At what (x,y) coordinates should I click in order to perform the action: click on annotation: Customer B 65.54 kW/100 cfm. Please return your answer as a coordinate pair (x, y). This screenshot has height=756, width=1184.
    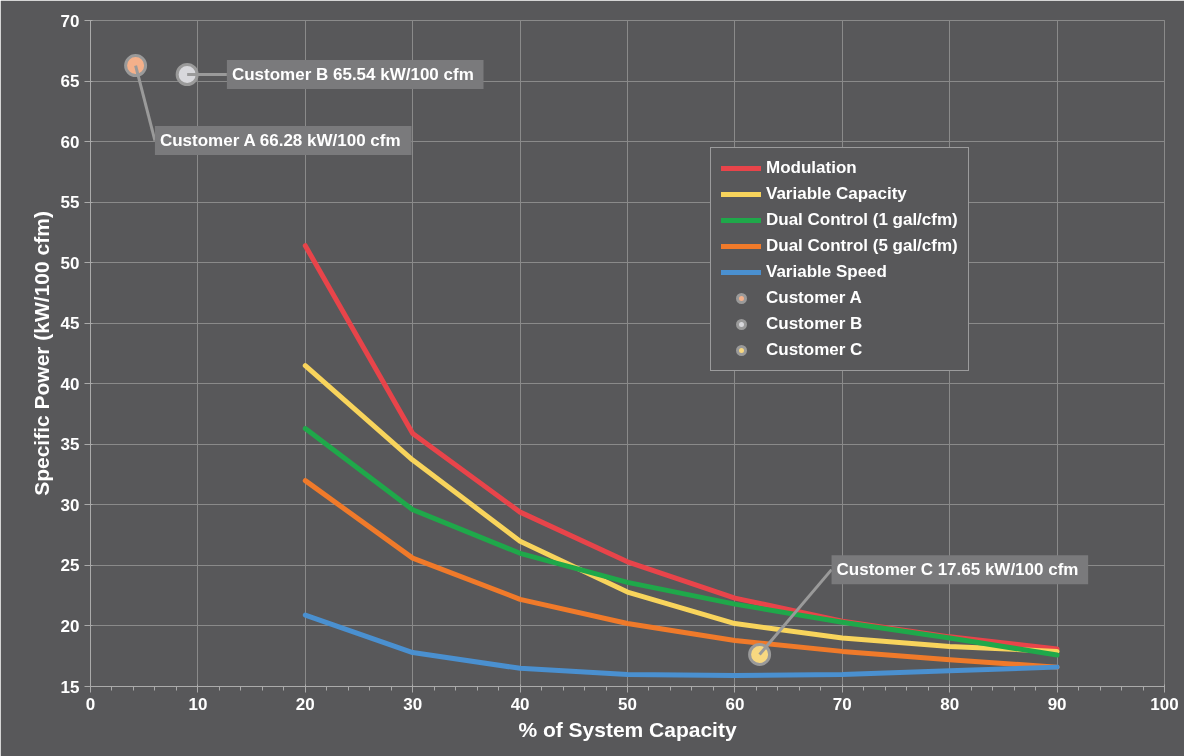
    Looking at the image, I should click on (352, 75).